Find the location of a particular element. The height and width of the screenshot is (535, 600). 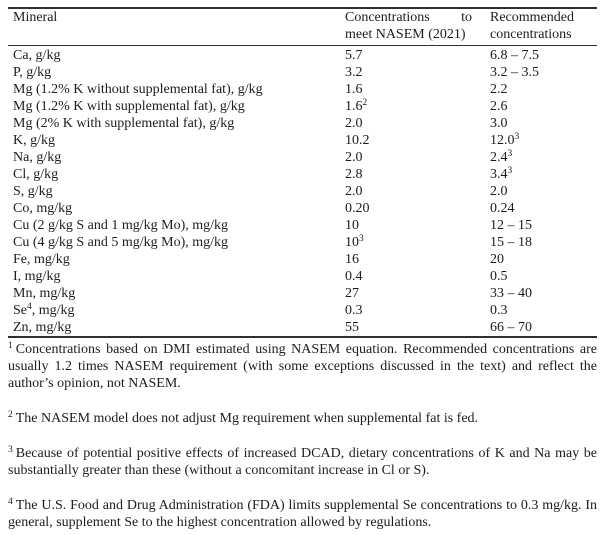

column-header-mineral: Mineral is located at coordinates (176, 27).